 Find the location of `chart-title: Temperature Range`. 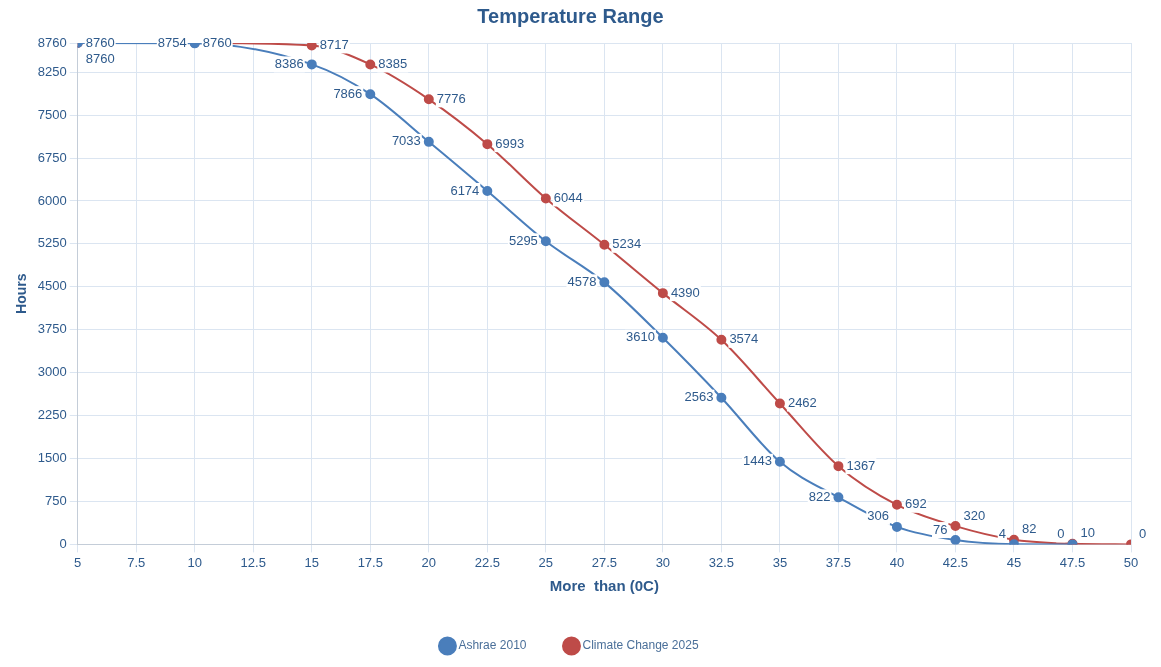

chart-title: Temperature Range is located at coordinates (570, 15).